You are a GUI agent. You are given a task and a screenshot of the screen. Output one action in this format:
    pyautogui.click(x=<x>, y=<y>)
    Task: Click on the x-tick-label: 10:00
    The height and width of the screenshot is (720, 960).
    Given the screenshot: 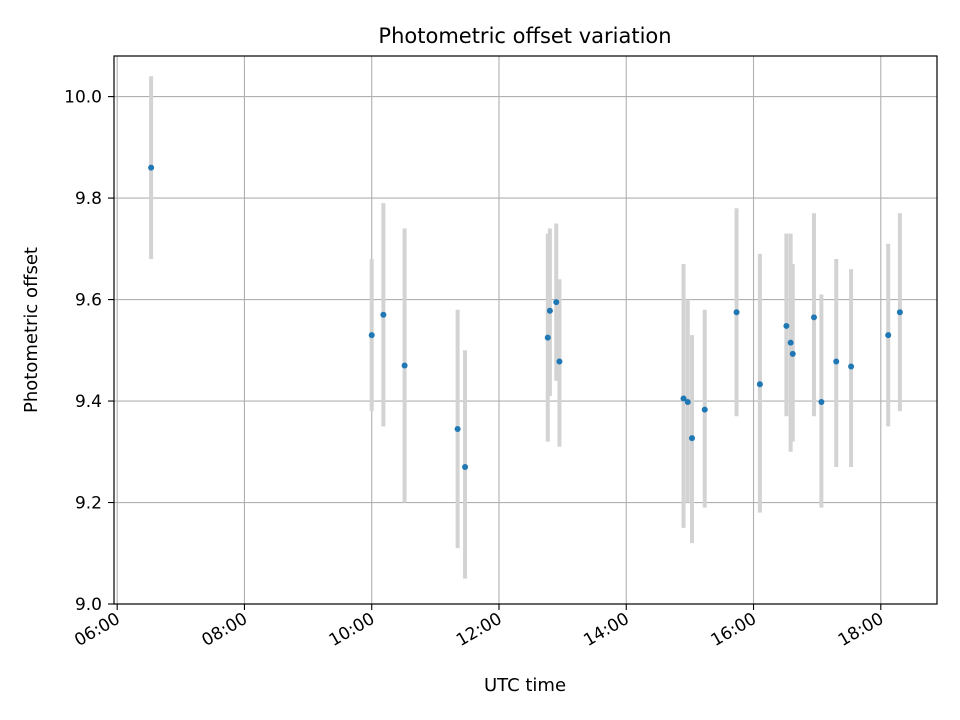 What is the action you would take?
    pyautogui.click(x=352, y=630)
    